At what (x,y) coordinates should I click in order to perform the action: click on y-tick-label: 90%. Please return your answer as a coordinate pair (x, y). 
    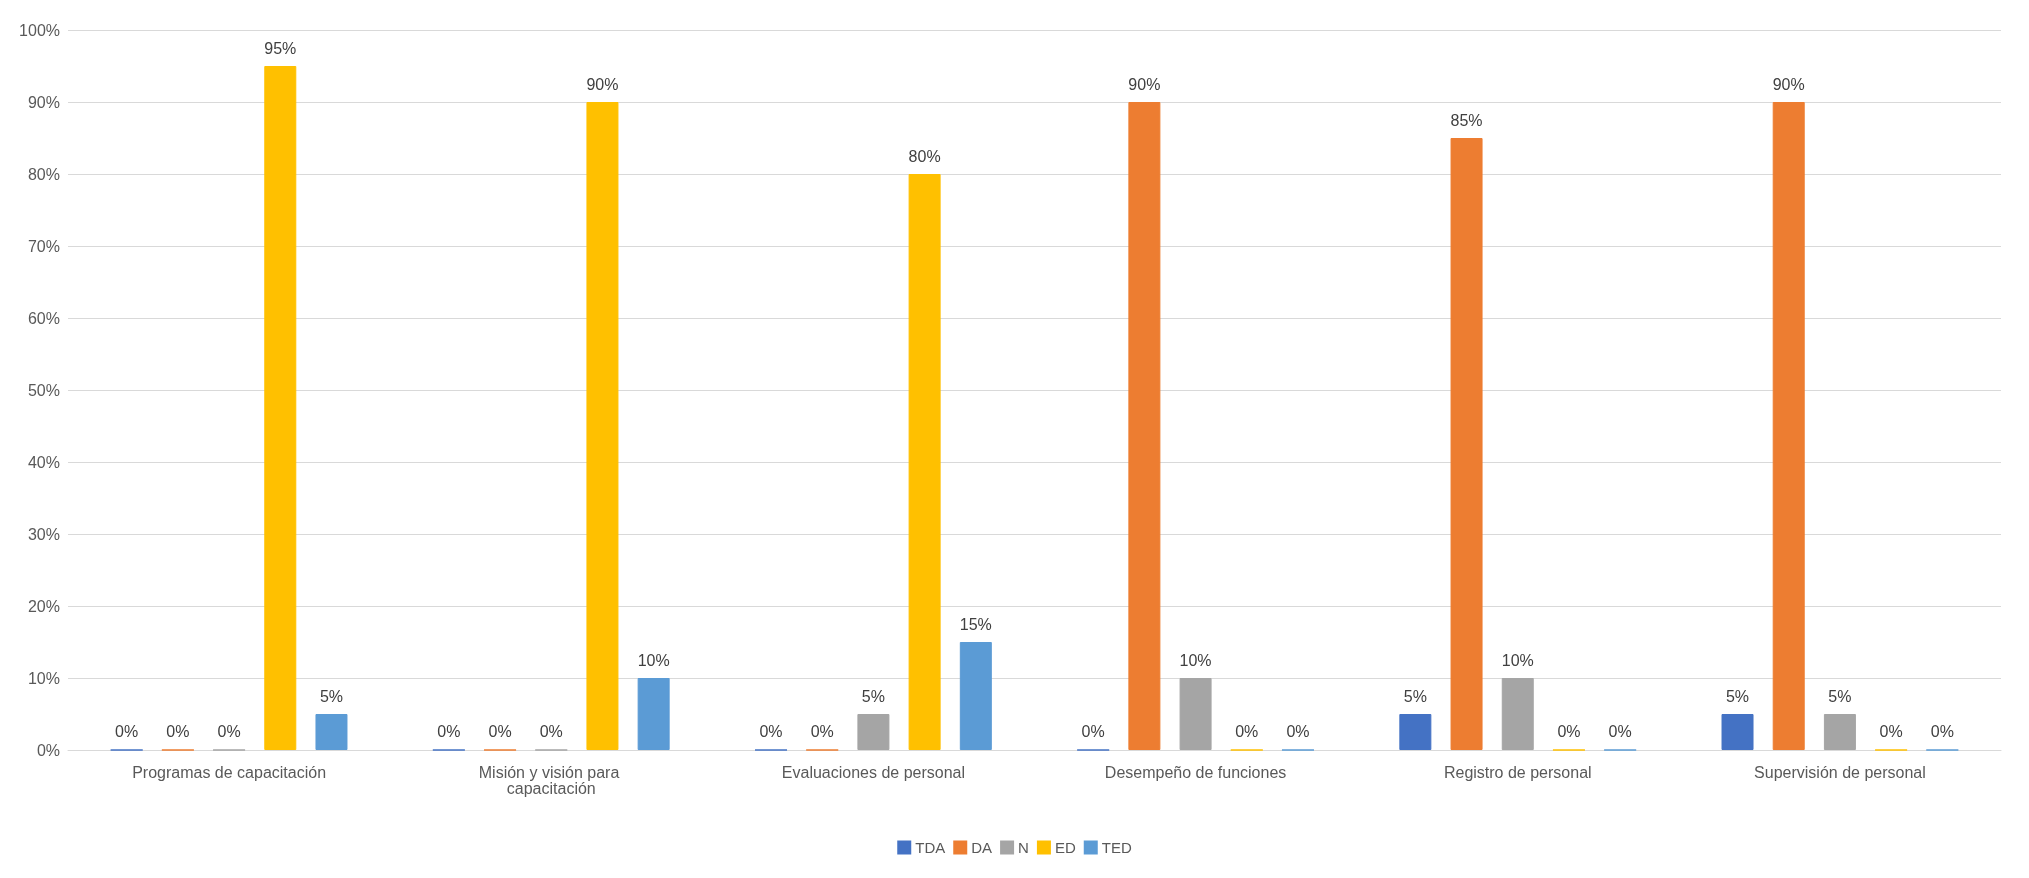
    Looking at the image, I should click on (43, 102).